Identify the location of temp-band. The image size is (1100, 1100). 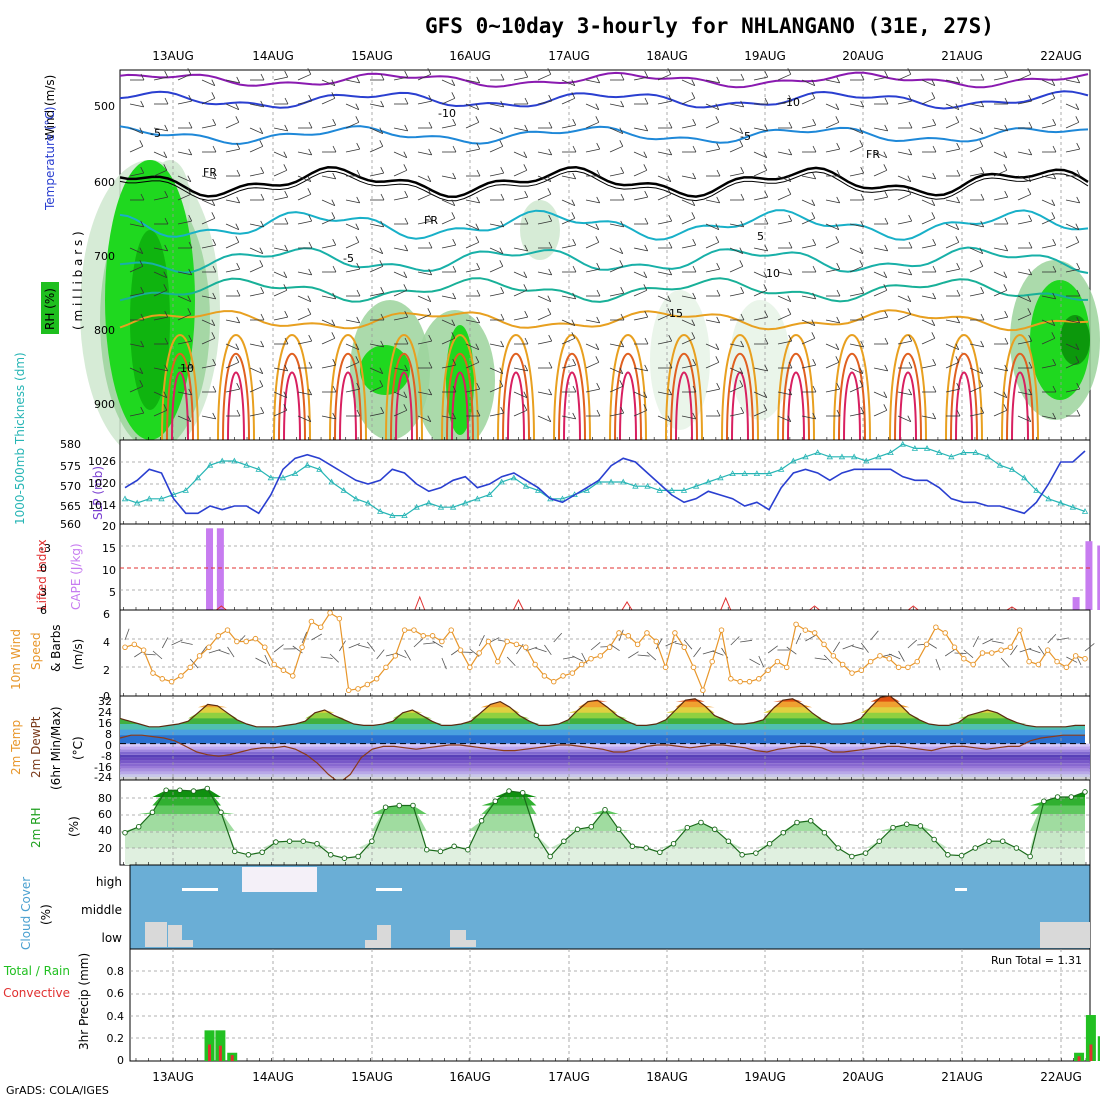
(605, 764).